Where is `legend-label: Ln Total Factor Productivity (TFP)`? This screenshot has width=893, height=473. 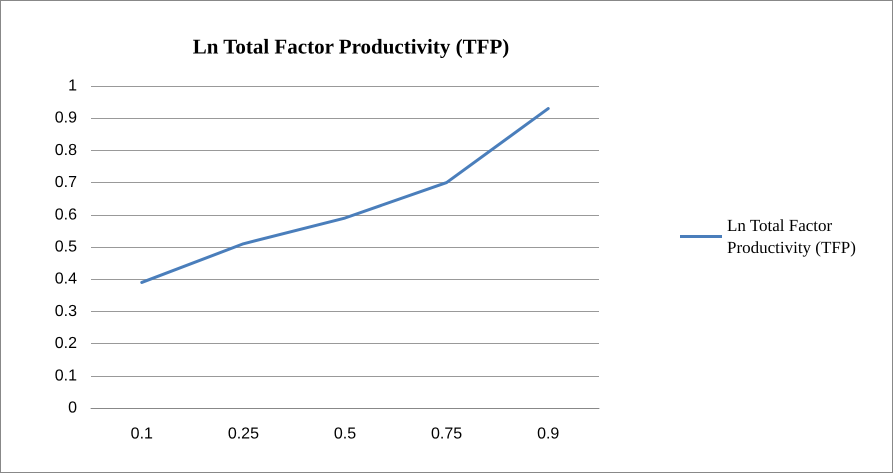 legend-label: Ln Total Factor Productivity (TFP) is located at coordinates (791, 236).